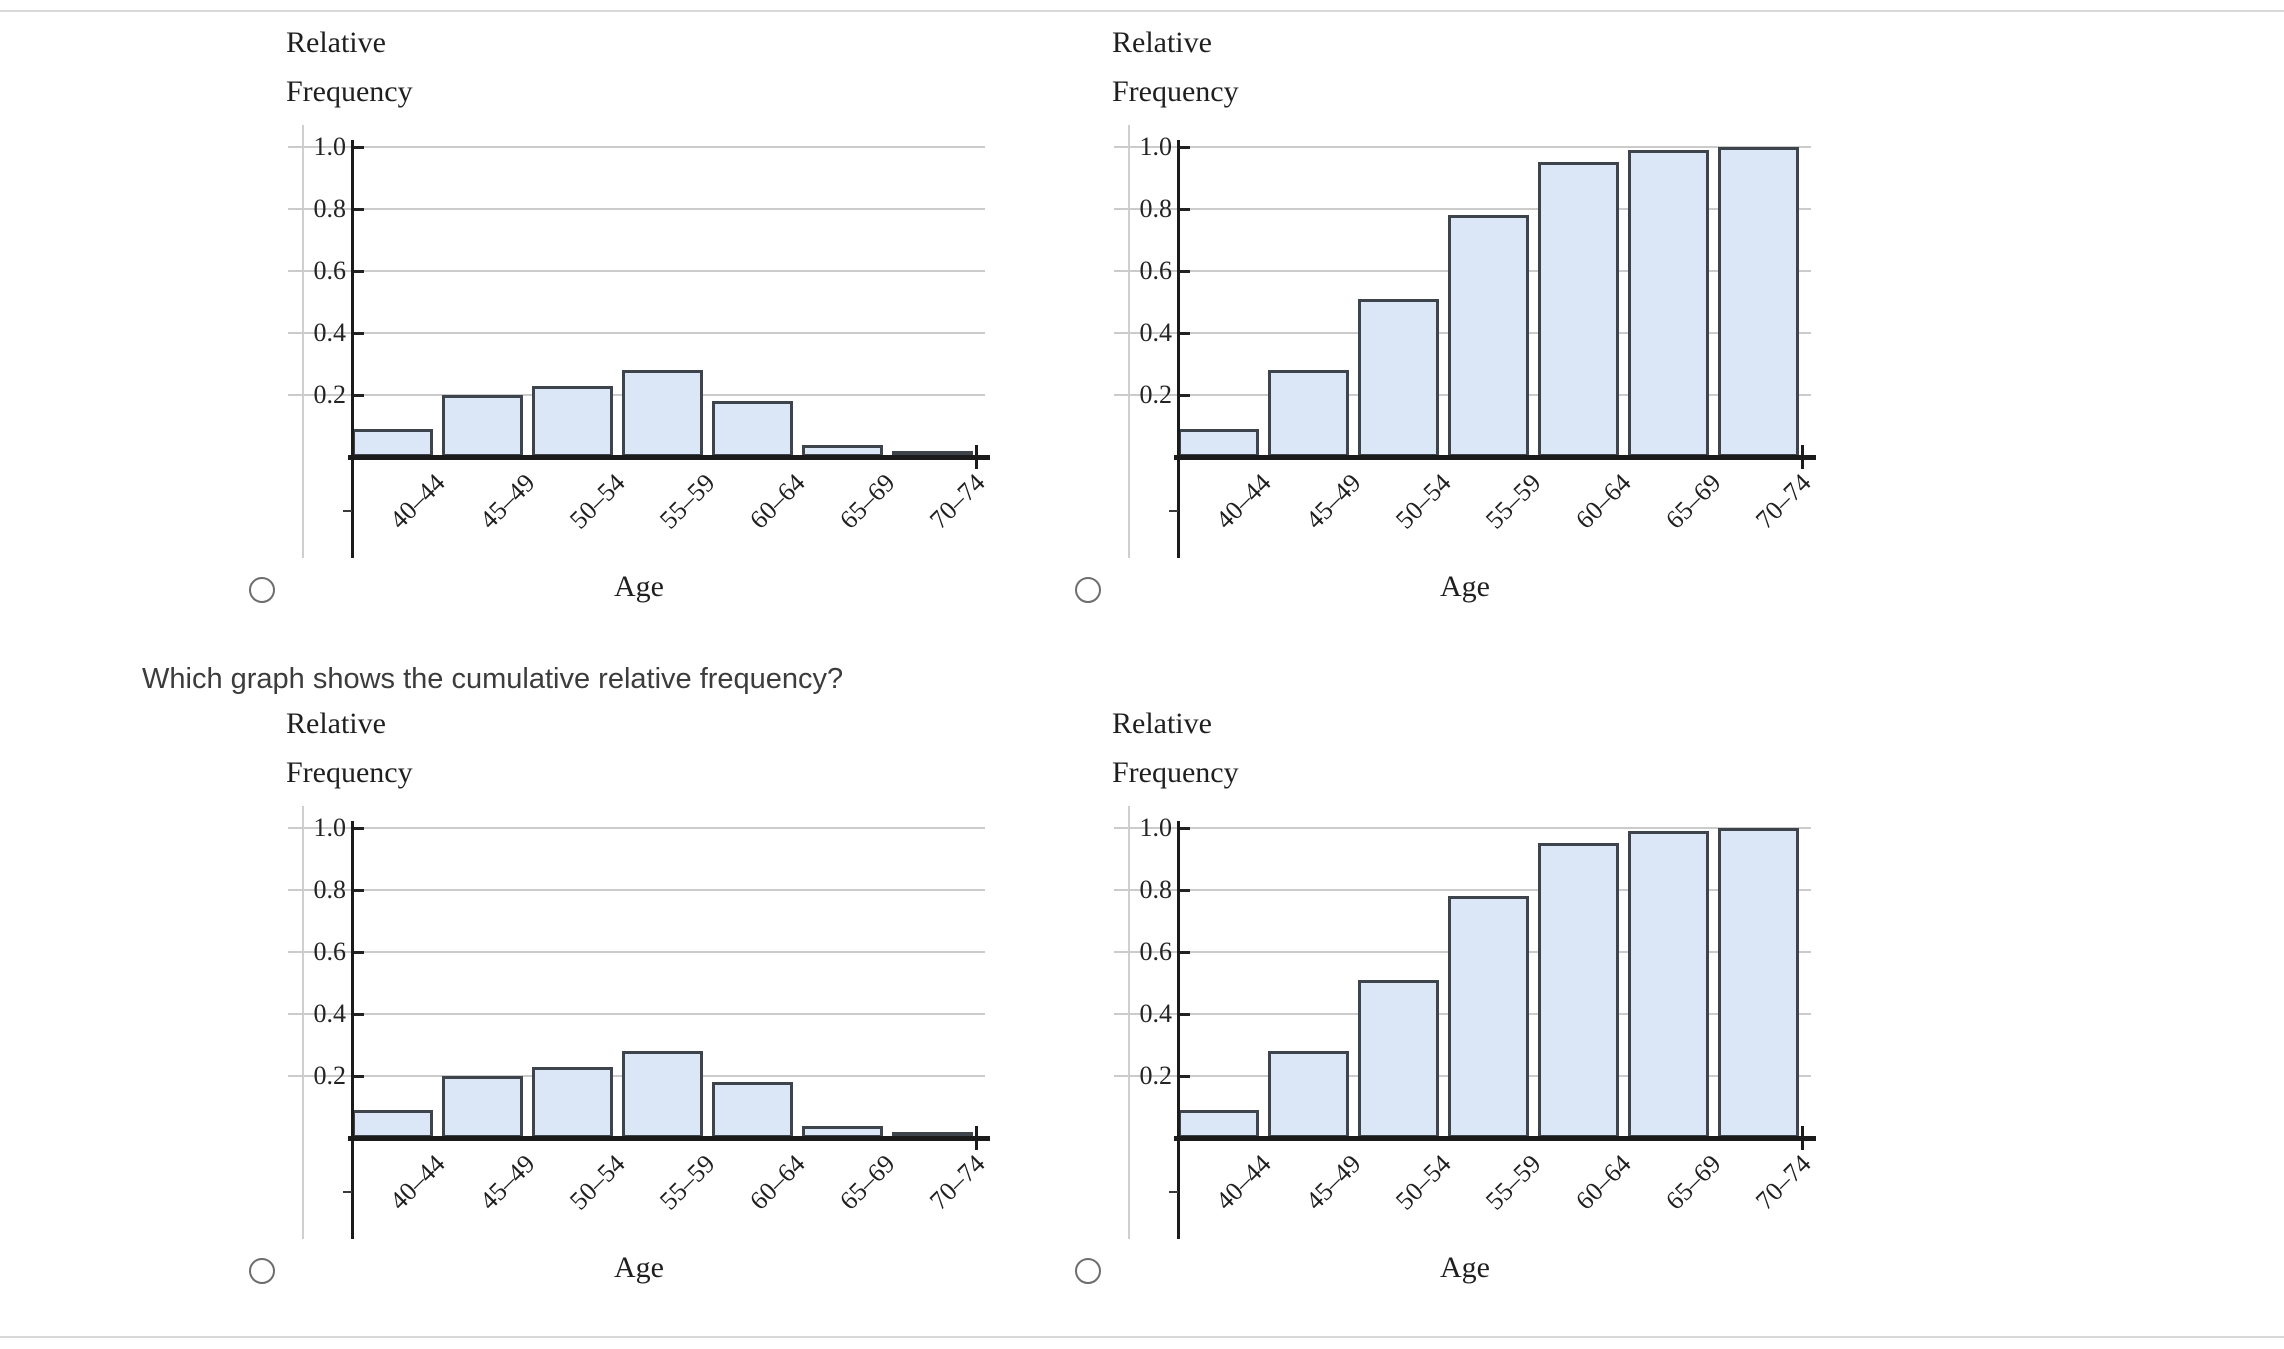 This screenshot has height=1349, width=2284. Describe the element at coordinates (1142, 1337) in the screenshot. I see `panel-bottom-border` at that location.